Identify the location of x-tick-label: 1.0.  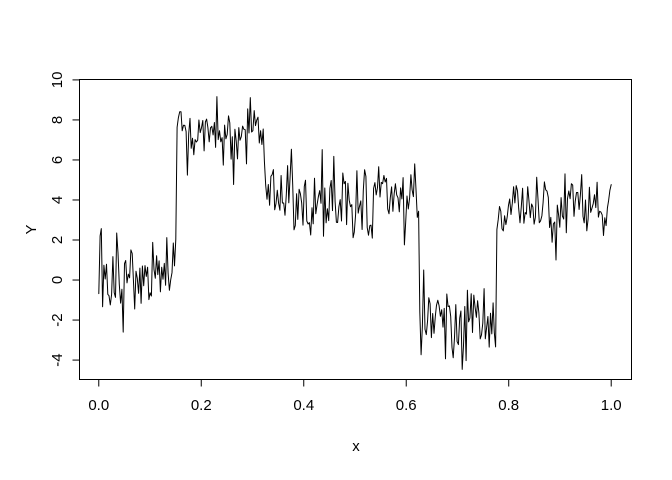
(611, 405).